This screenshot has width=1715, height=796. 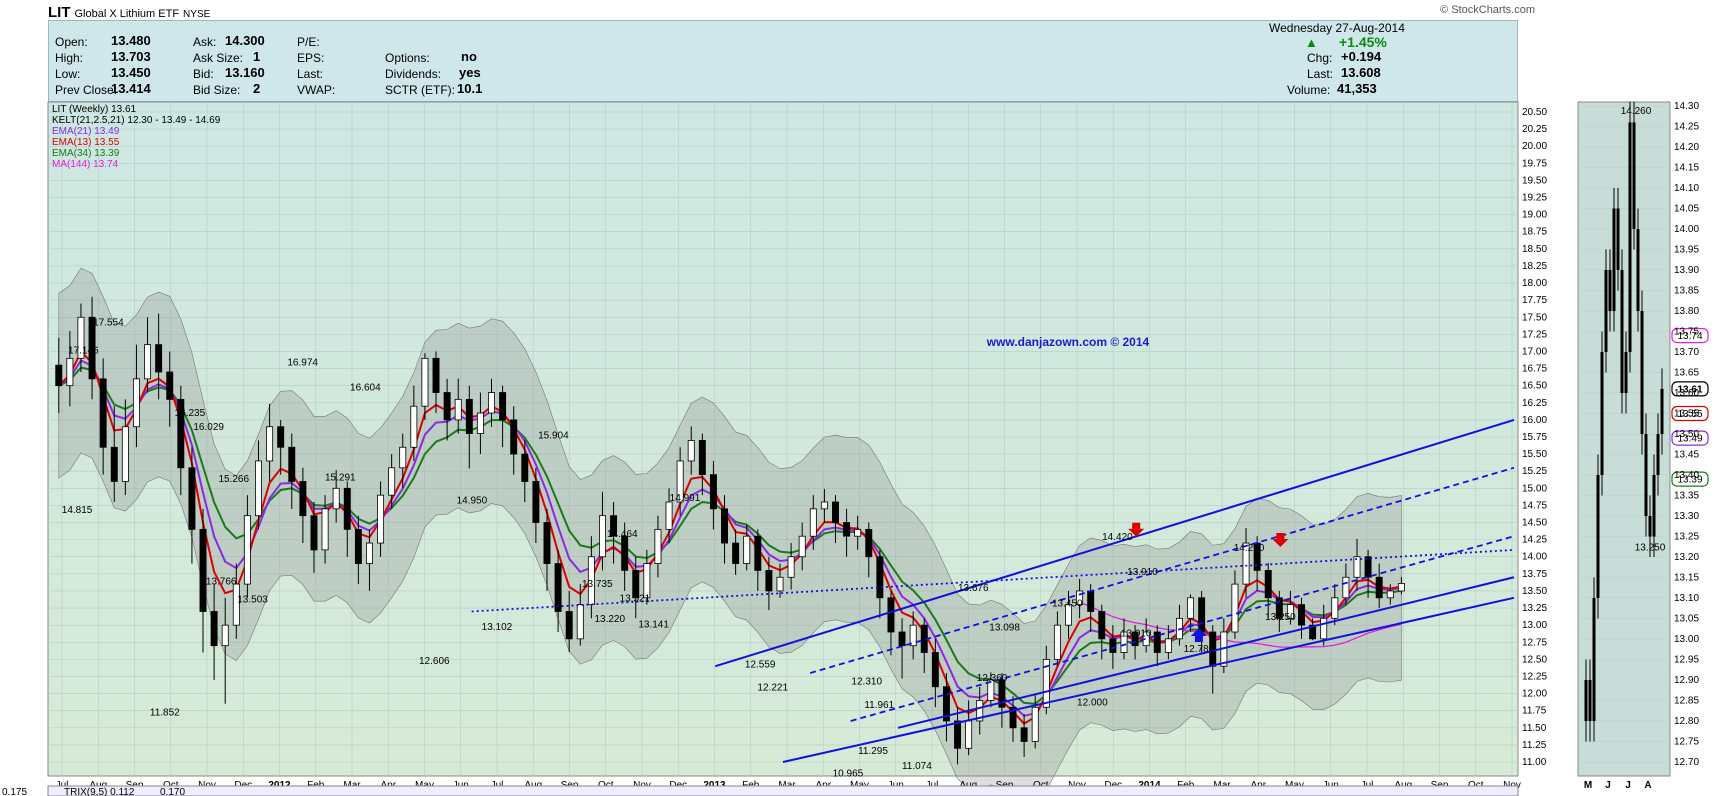 What do you see at coordinates (1534, 420) in the screenshot?
I see `y-tick-label: 16.00` at bounding box center [1534, 420].